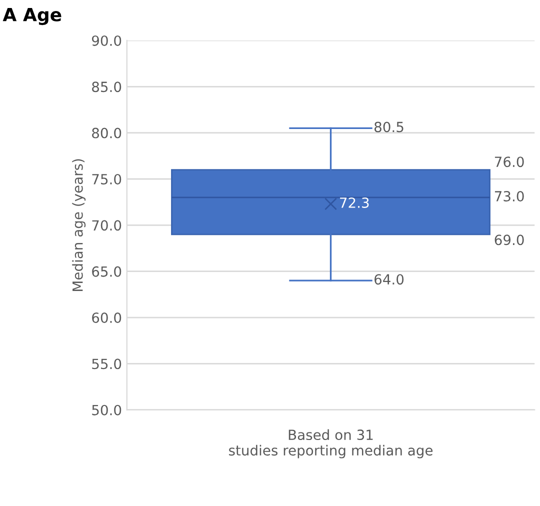 This screenshot has height=506, width=540. Describe the element at coordinates (389, 127) in the screenshot. I see `text: 80.5` at that location.